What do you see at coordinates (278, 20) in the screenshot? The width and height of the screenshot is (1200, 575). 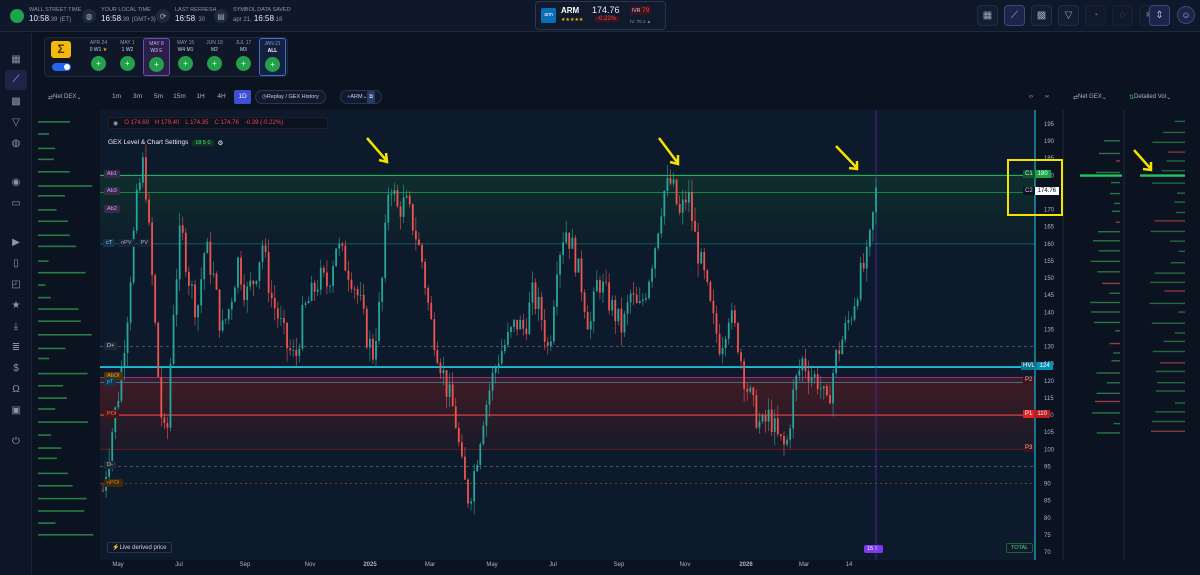 I see `clock-seconds: :18` at bounding box center [278, 20].